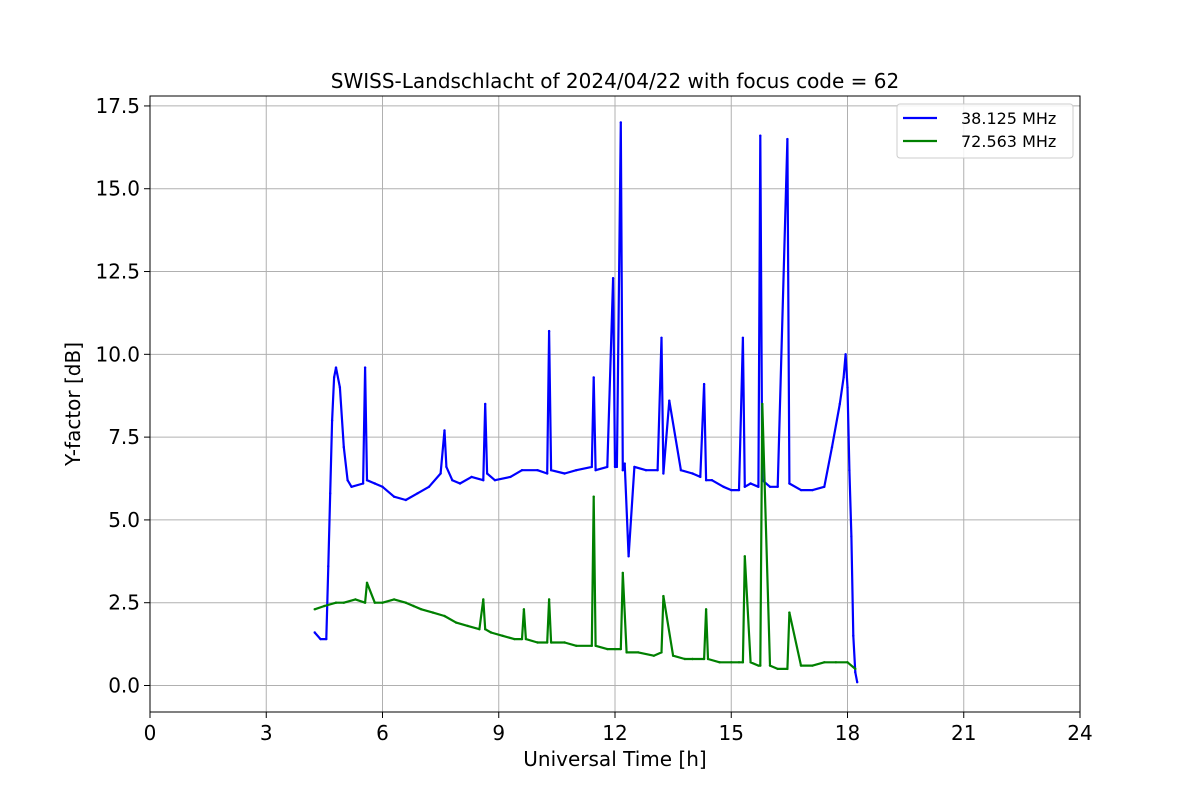 The image size is (1200, 800). Describe the element at coordinates (382, 733) in the screenshot. I see `x-tick-label: 6` at that location.